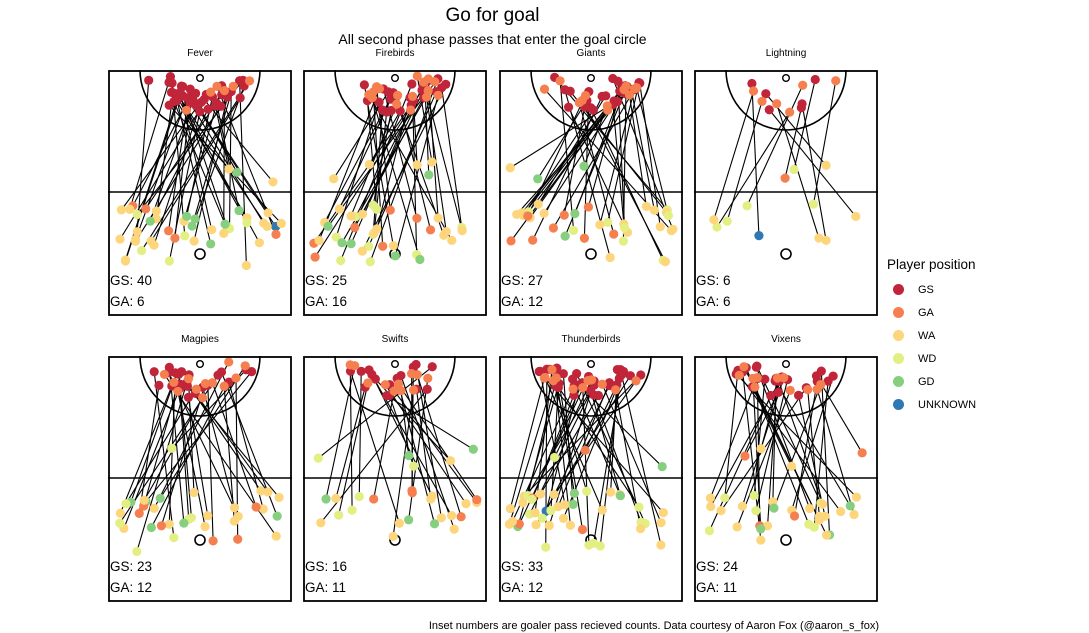  Describe the element at coordinates (200, 339) in the screenshot. I see `panel-title: Magpies` at that location.